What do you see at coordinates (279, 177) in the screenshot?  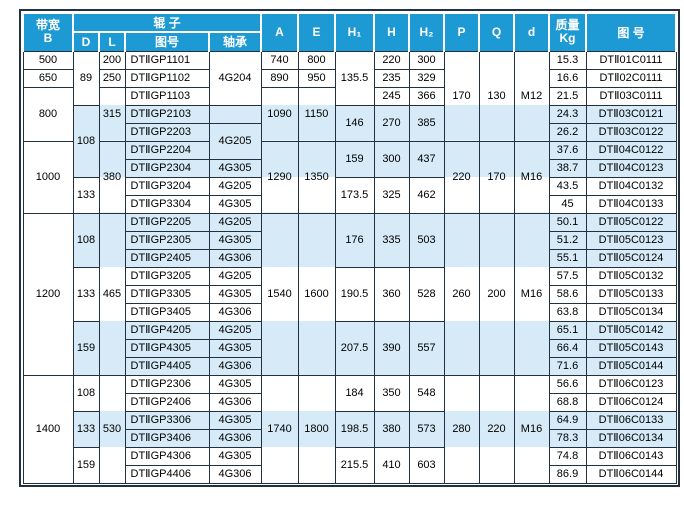 I see `cell-a: 1290` at bounding box center [279, 177].